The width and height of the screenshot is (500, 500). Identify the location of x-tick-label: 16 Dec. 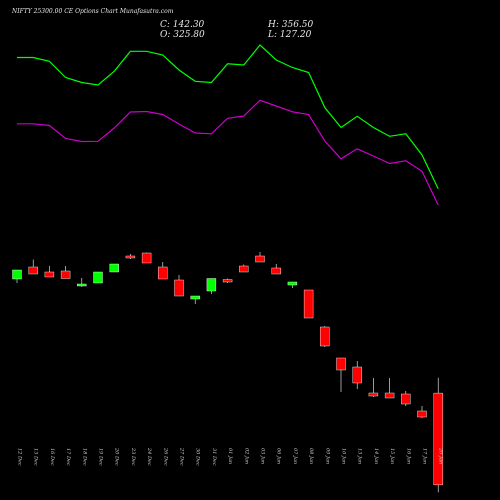
(52, 457).